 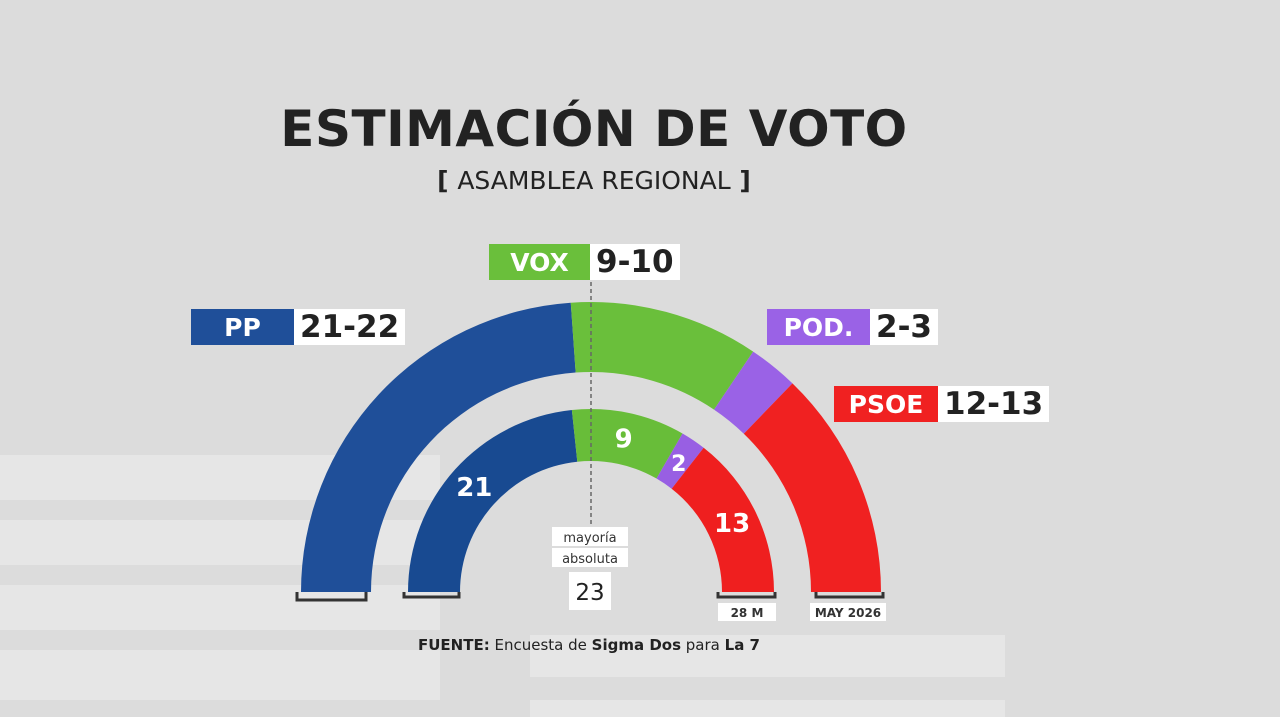 I want to click on inner-period-label: 28 M, so click(x=747, y=613).